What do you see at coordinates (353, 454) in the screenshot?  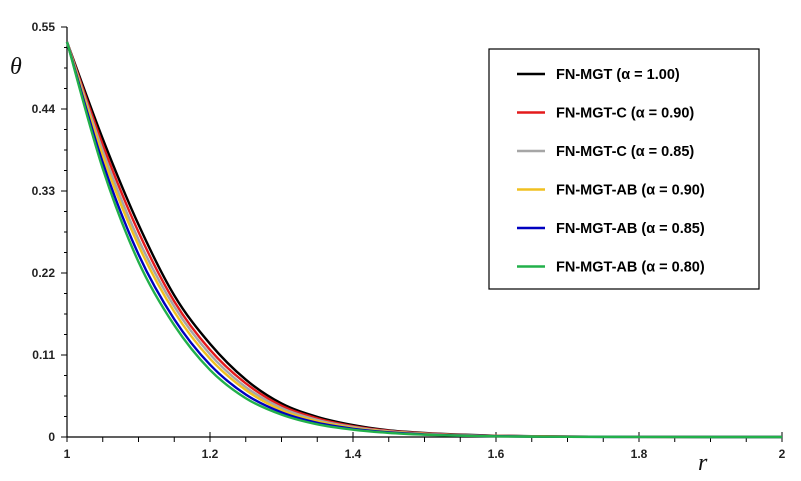 I see `x-tick-label: 1.4` at bounding box center [353, 454].